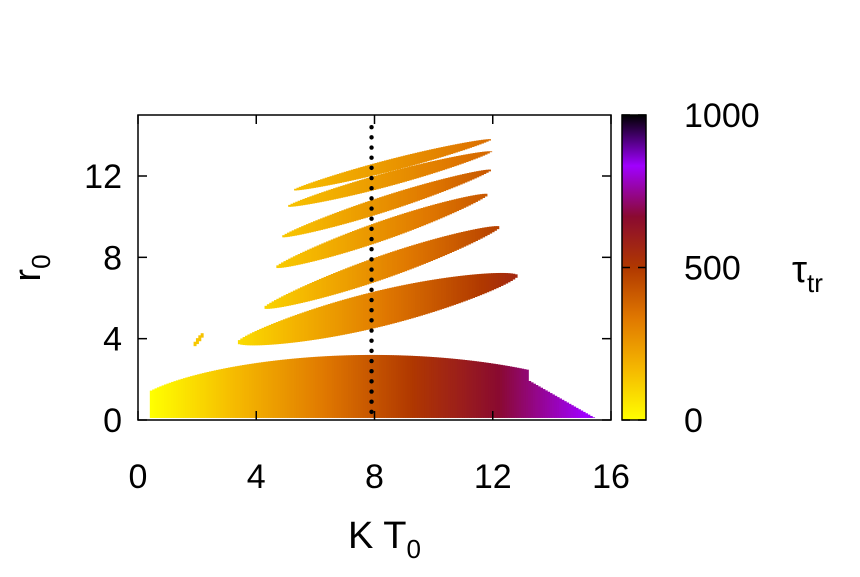 The width and height of the screenshot is (860, 577). What do you see at coordinates (722, 116) in the screenshot?
I see `colorbar-tick-label: 1000` at bounding box center [722, 116].